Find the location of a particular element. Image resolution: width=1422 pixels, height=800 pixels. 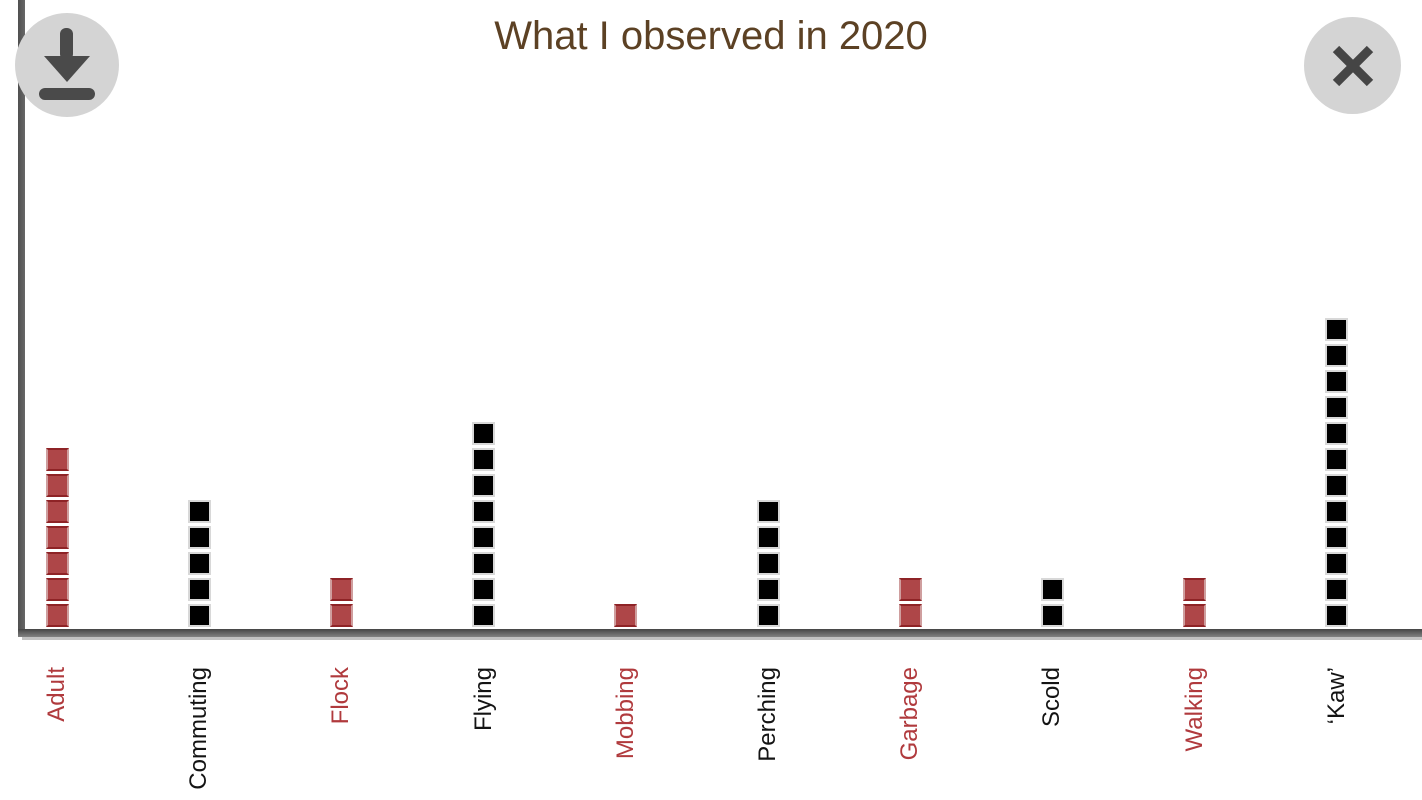

bar-column-perching is located at coordinates (768, 563).